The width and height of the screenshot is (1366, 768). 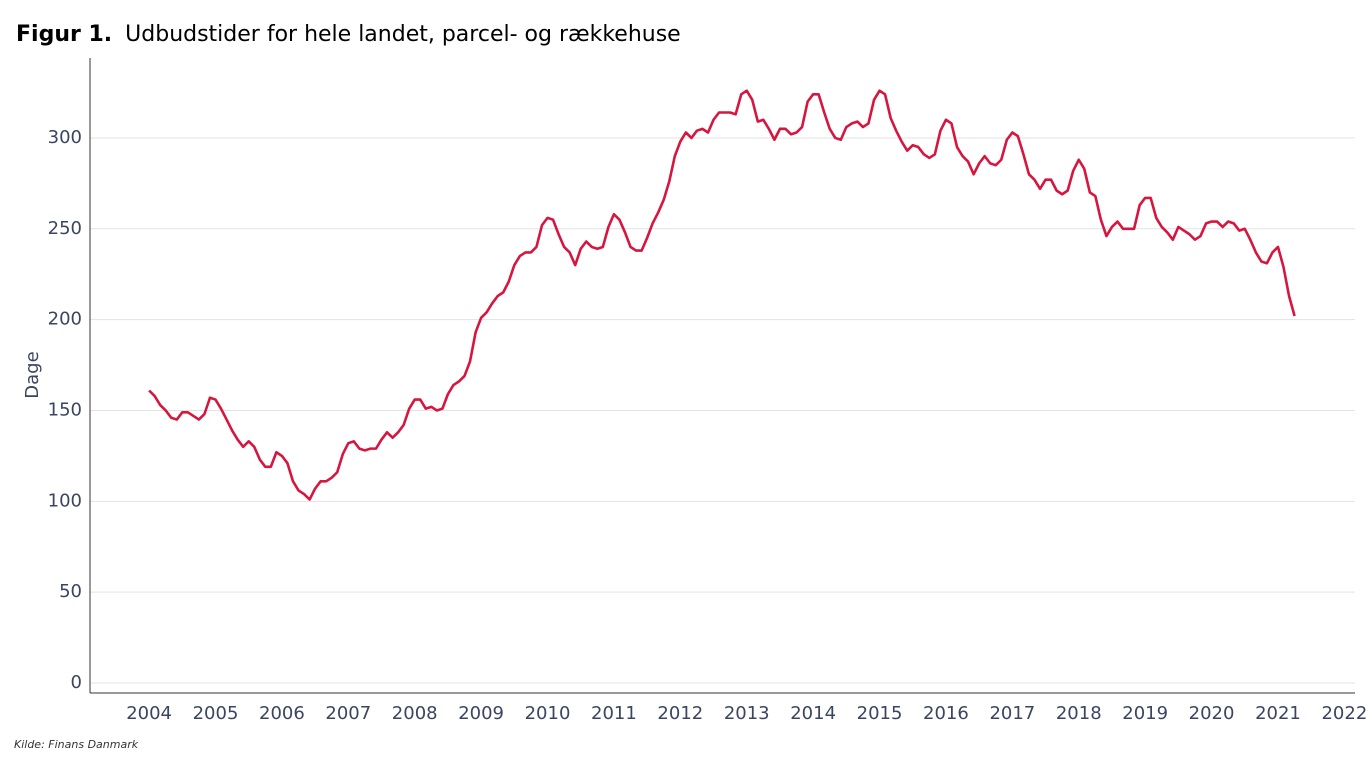 What do you see at coordinates (65, 319) in the screenshot?
I see `y-tick-label: 200` at bounding box center [65, 319].